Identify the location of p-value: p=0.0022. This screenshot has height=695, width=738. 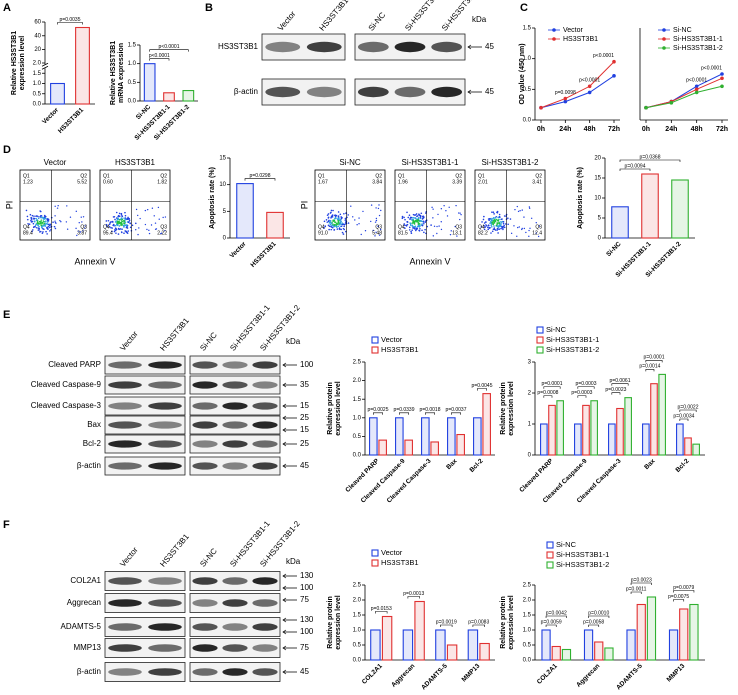
(688, 407).